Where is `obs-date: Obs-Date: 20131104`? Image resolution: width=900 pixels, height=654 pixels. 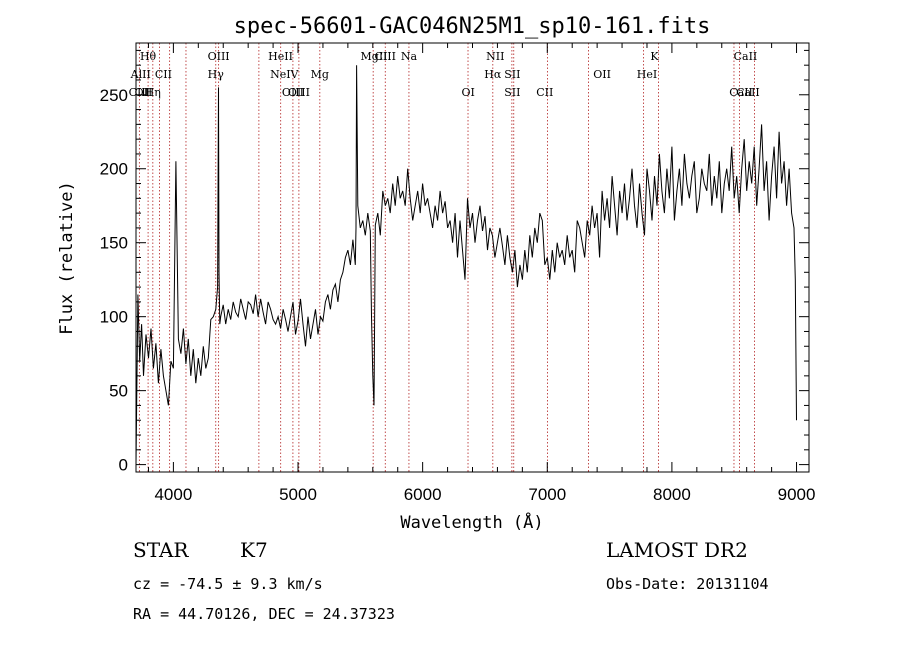
obs-date: Obs-Date: 20131104 is located at coordinates (687, 584).